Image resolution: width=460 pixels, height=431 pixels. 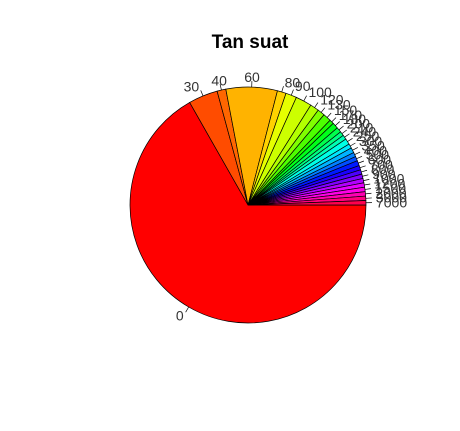 I want to click on slice-label-800: 800, so click(x=383, y=169).